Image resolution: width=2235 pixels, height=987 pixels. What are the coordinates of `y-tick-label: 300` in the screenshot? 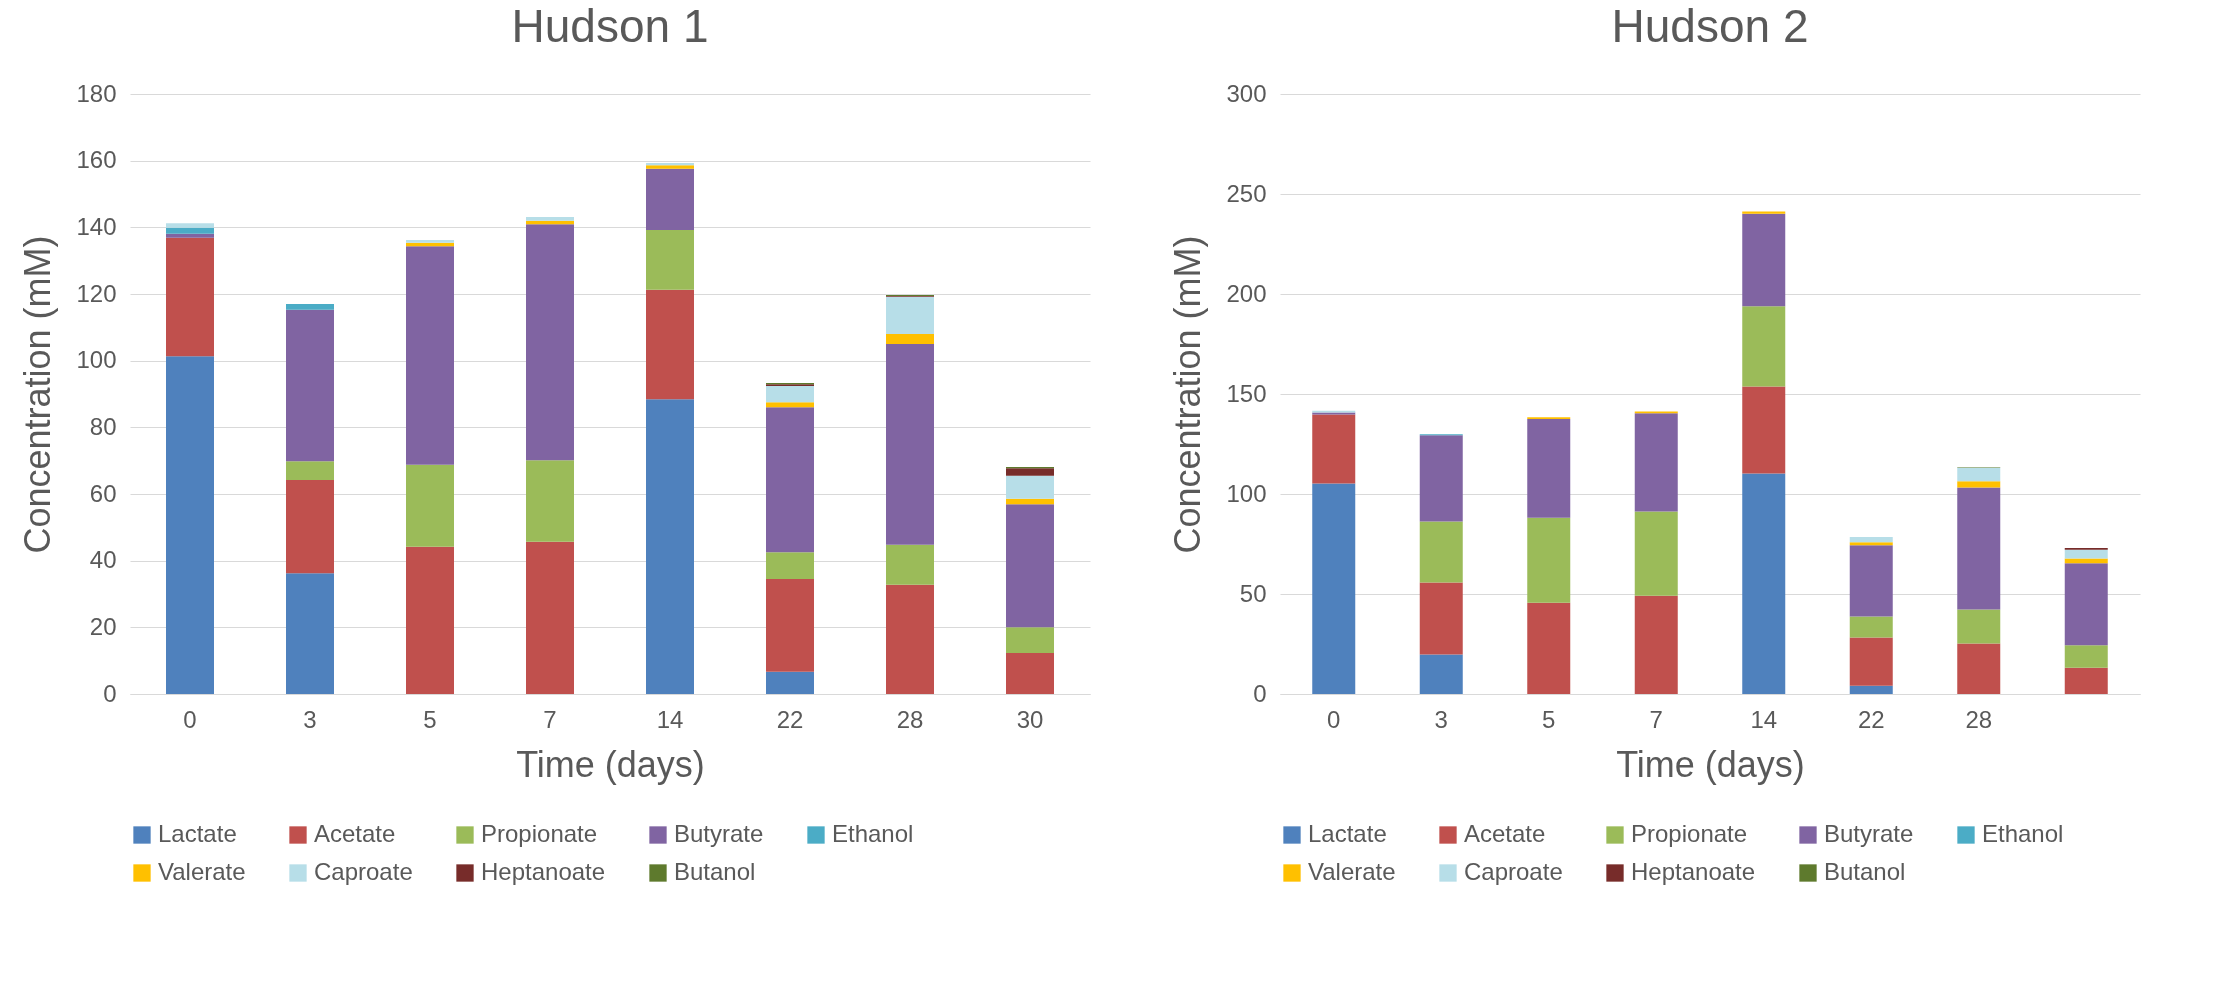 It's located at (1246, 93).